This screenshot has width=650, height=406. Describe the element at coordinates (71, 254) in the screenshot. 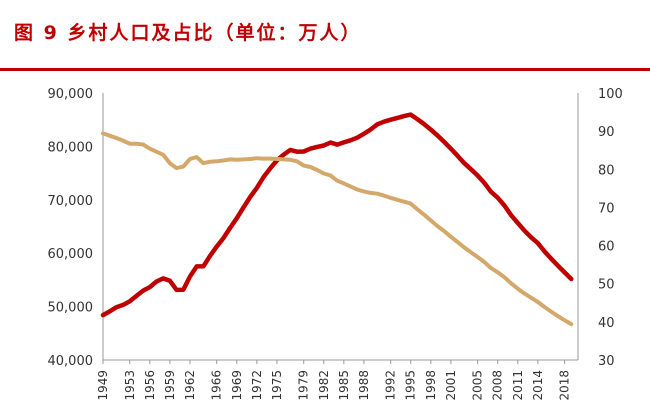

I see `y-tick-label: 60,000` at that location.